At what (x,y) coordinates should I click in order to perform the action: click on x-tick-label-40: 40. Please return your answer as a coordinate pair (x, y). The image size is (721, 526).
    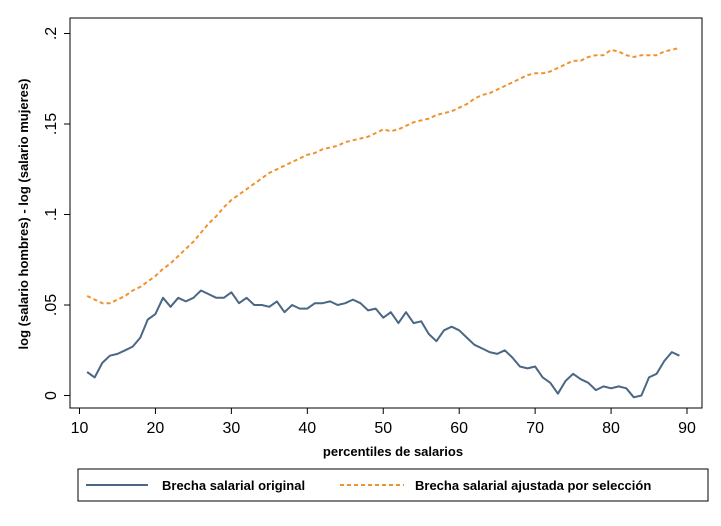
    Looking at the image, I should click on (307, 428).